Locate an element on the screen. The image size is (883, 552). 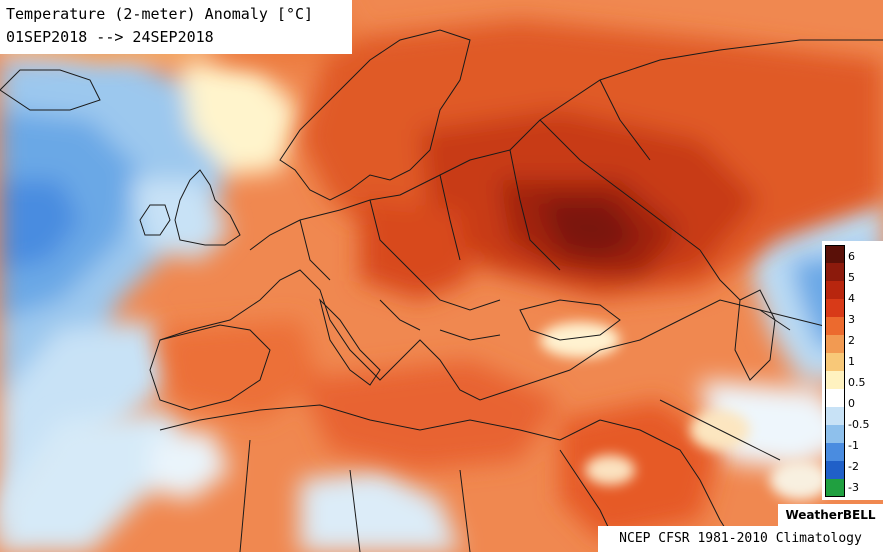
legend-label-5: 5 is located at coordinates (851, 277).